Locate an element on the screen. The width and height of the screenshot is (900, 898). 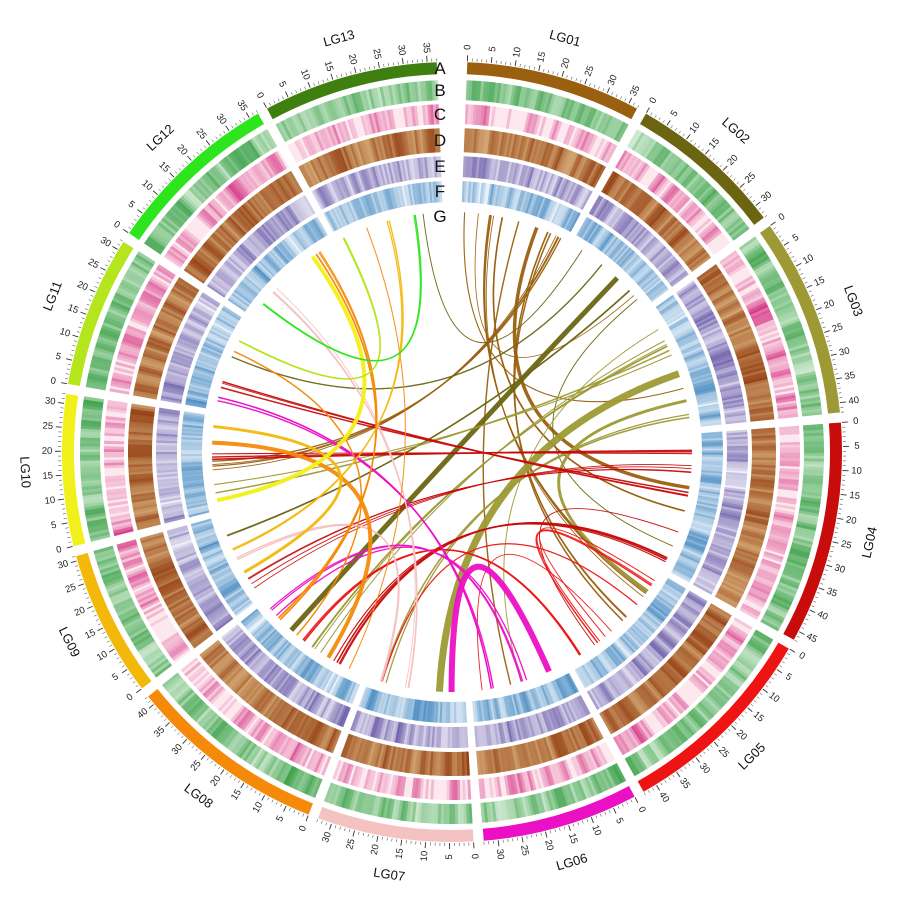
chromosome-label-lg09: LG09 is located at coordinates (70, 641).